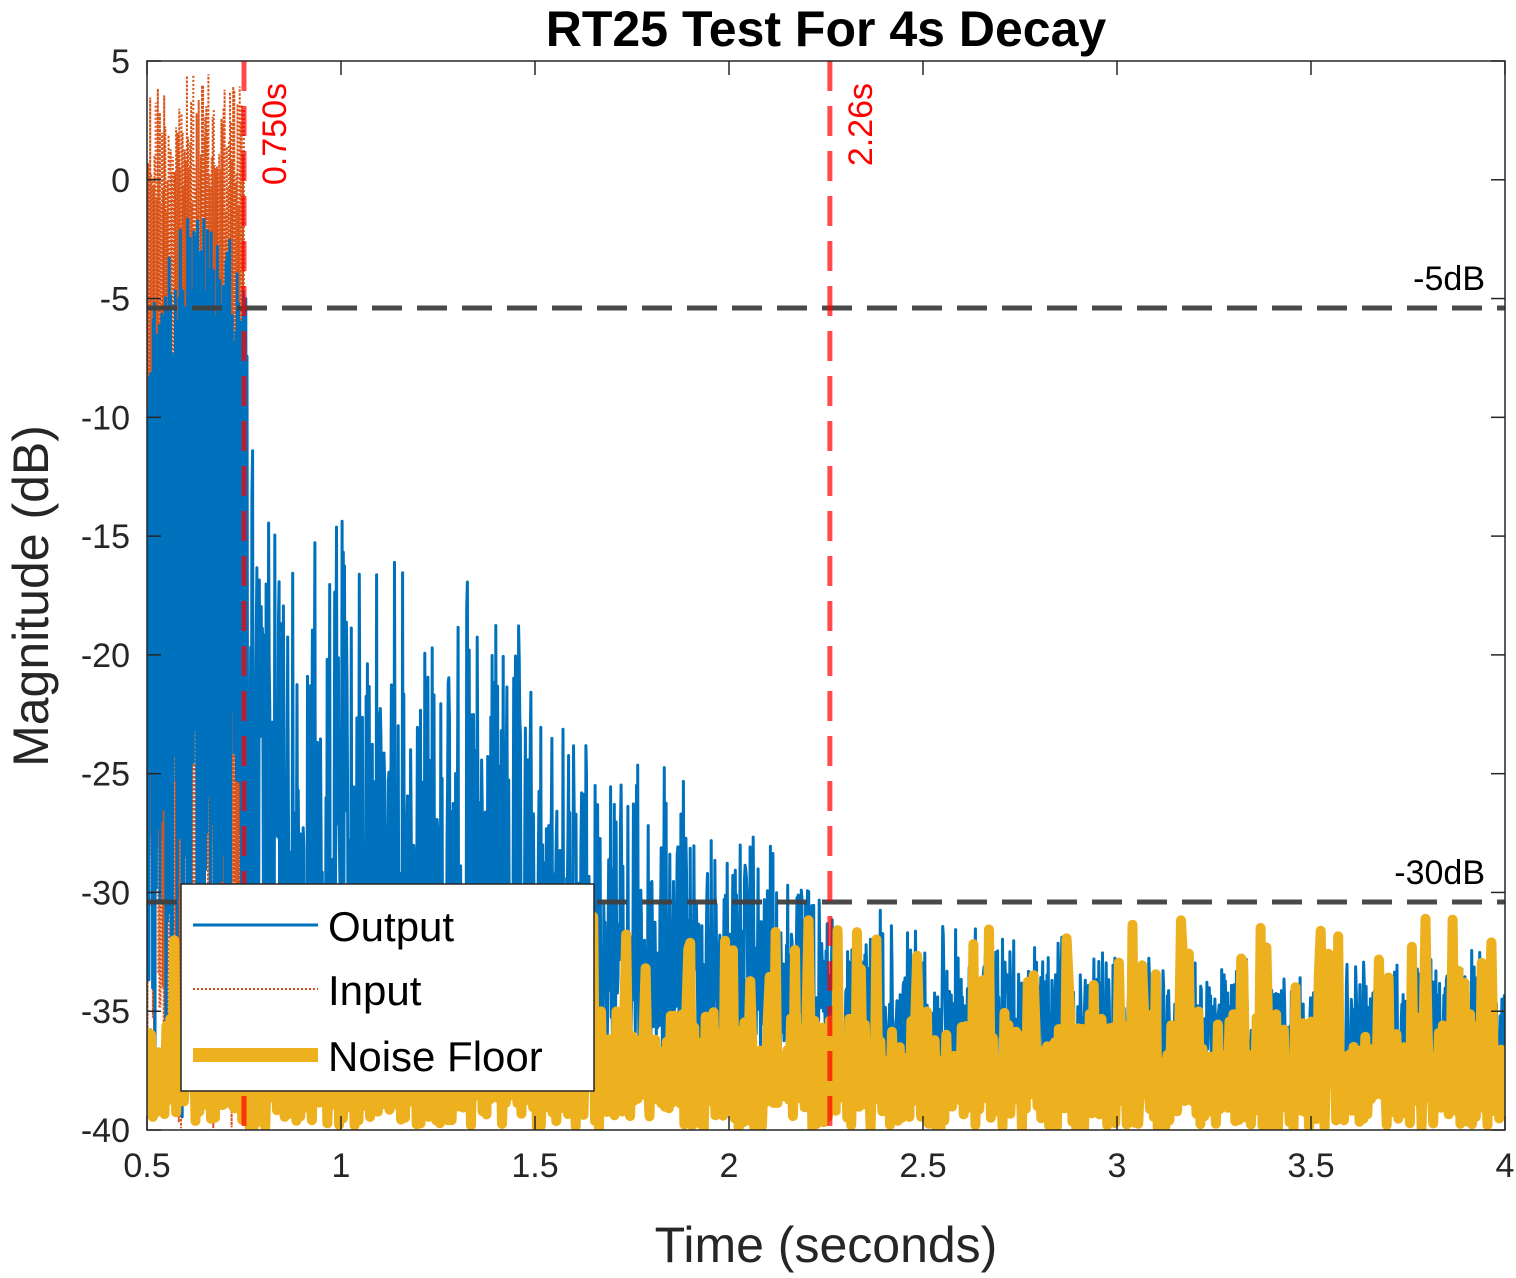 The image size is (1516, 1278). I want to click on y-tick-label: -35, so click(105, 1012).